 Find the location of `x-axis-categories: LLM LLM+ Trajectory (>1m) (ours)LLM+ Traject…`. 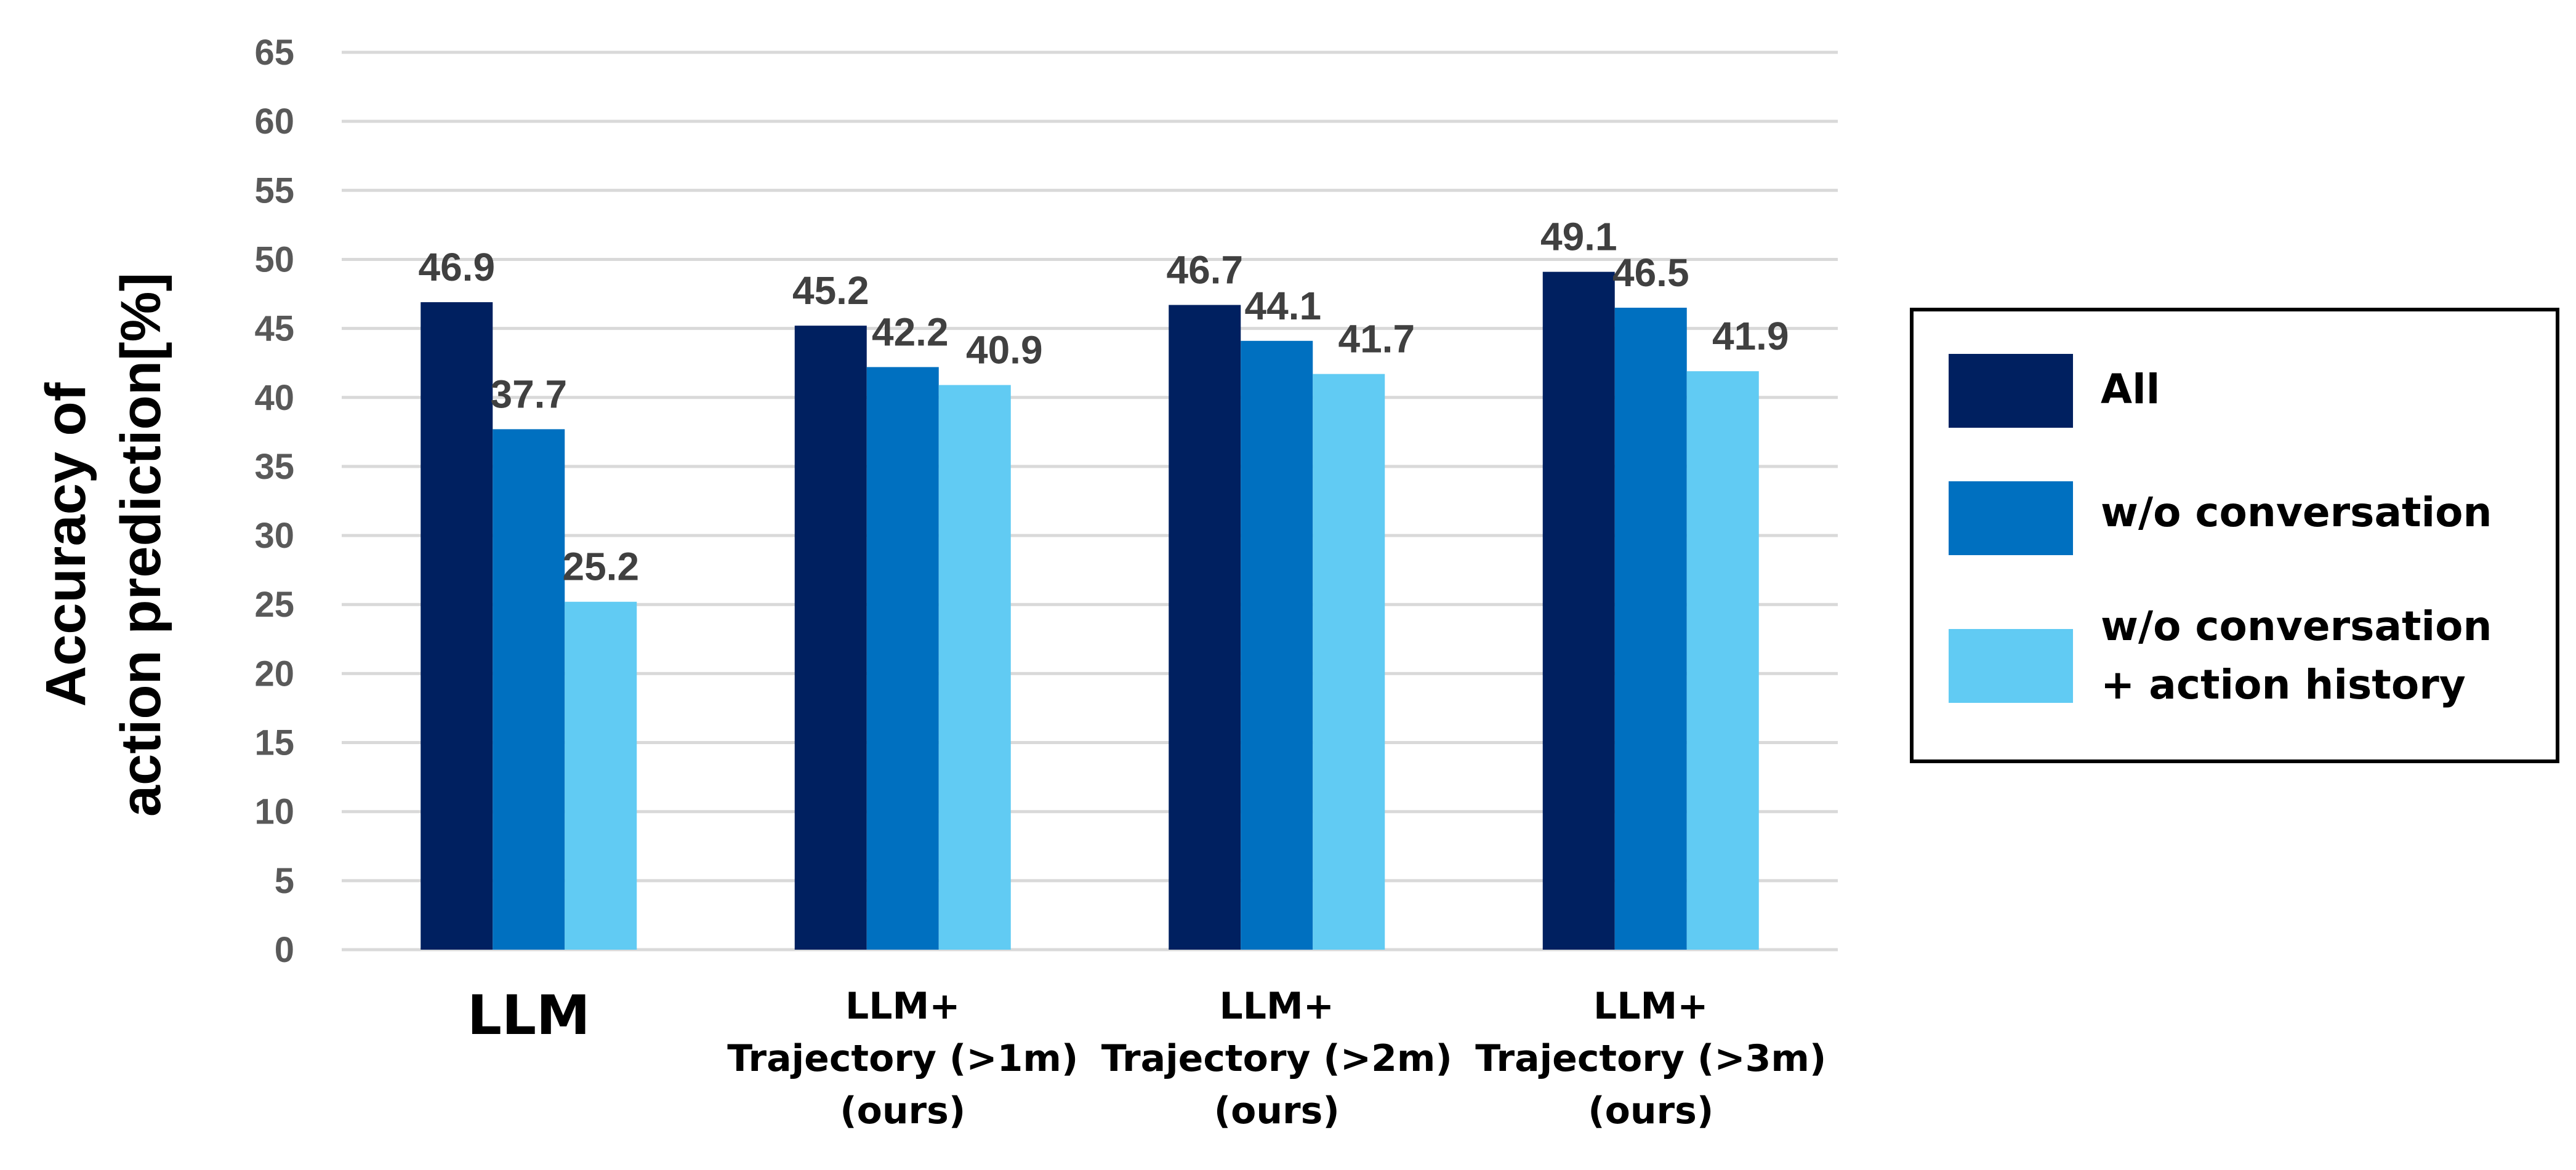

x-axis-categories: LLM LLM+ Trajectory (>1m) (ours)LLM+ Traject… is located at coordinates (1146, 1058).